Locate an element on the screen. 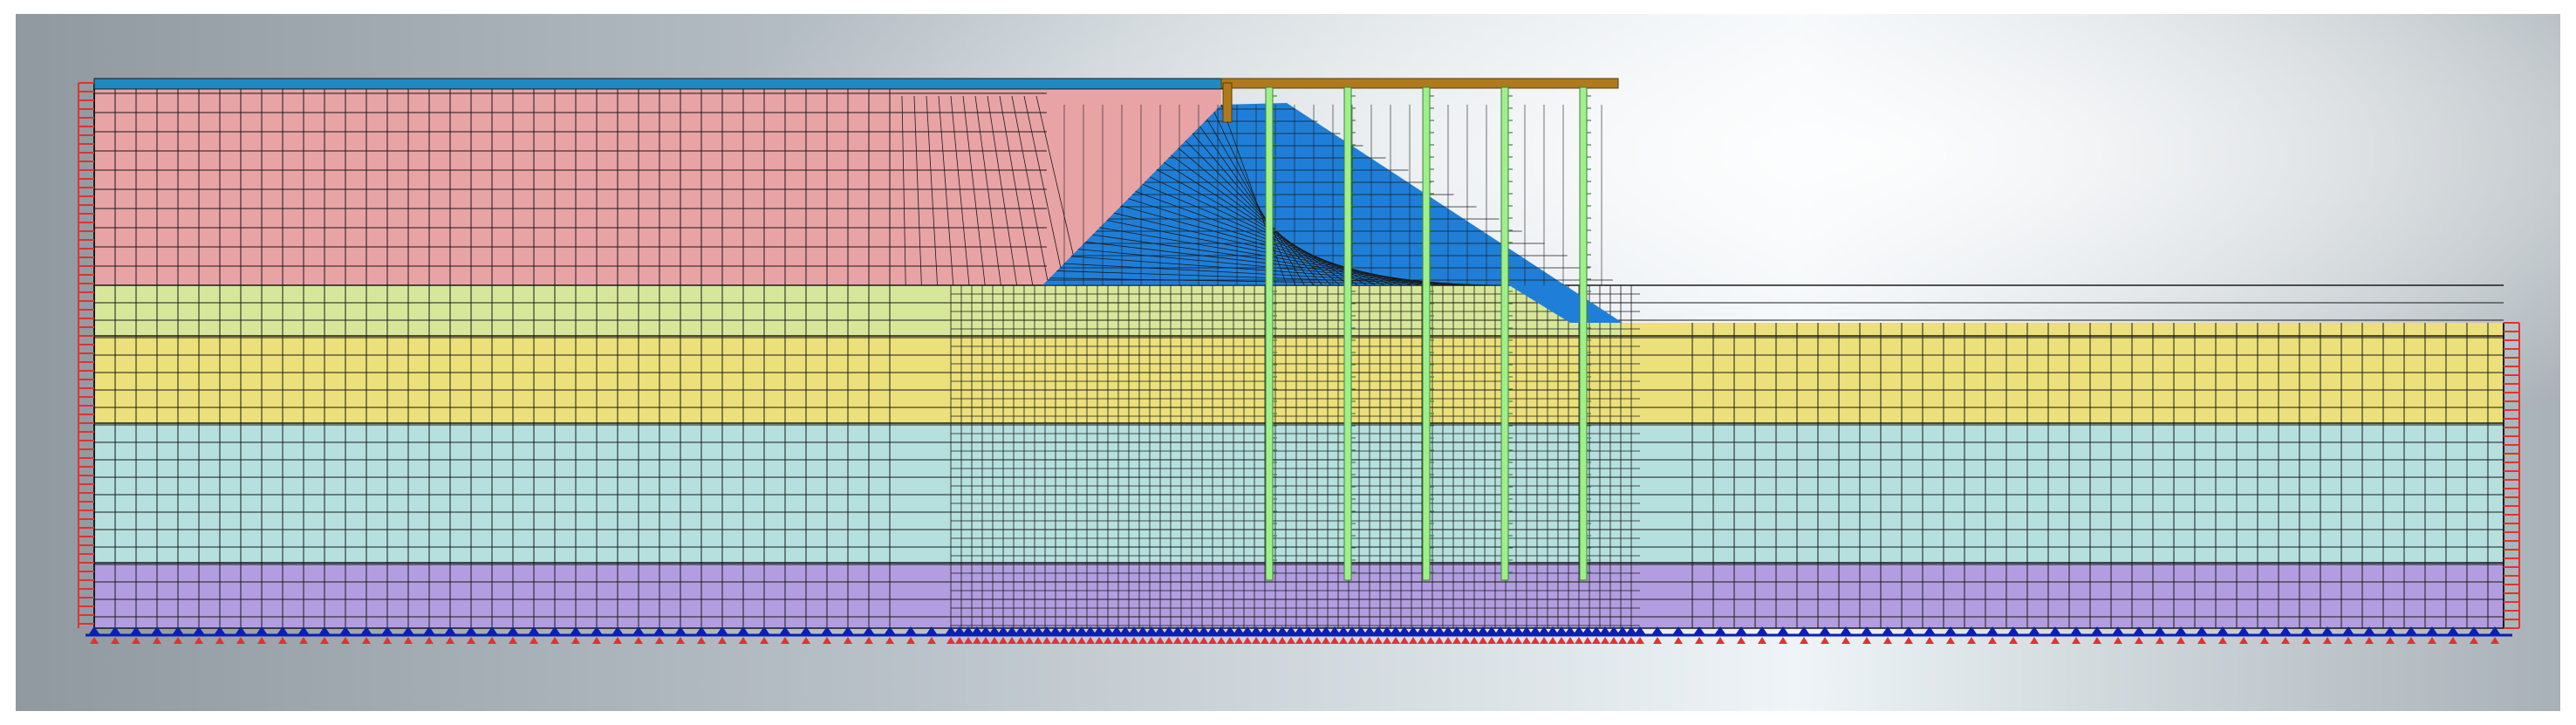  layer-embankment-fill is located at coordinates (657, 184).